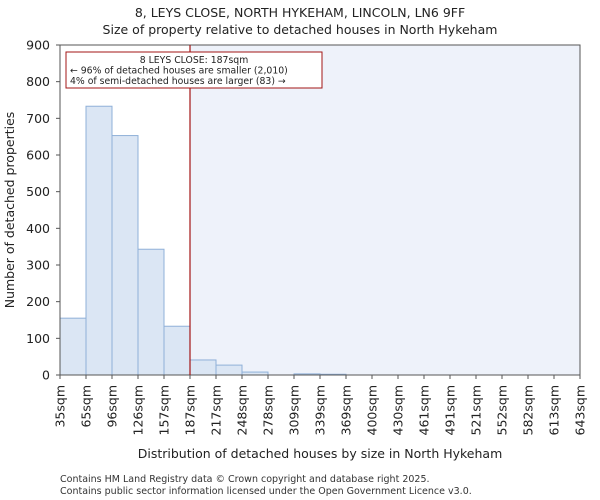 This screenshot has width=600, height=500. What do you see at coordinates (372, 410) in the screenshot?
I see `x-tick-label: 400sqm` at bounding box center [372, 410].